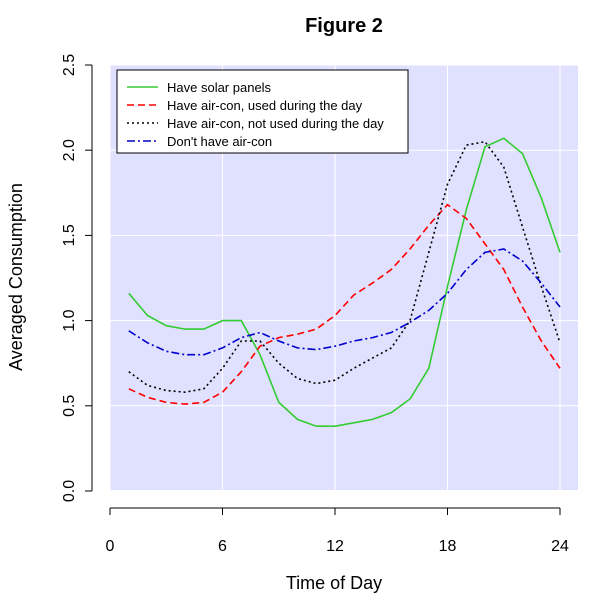  Describe the element at coordinates (275, 123) in the screenshot. I see `legend-label-3: Have air-con, not used during the day` at that location.